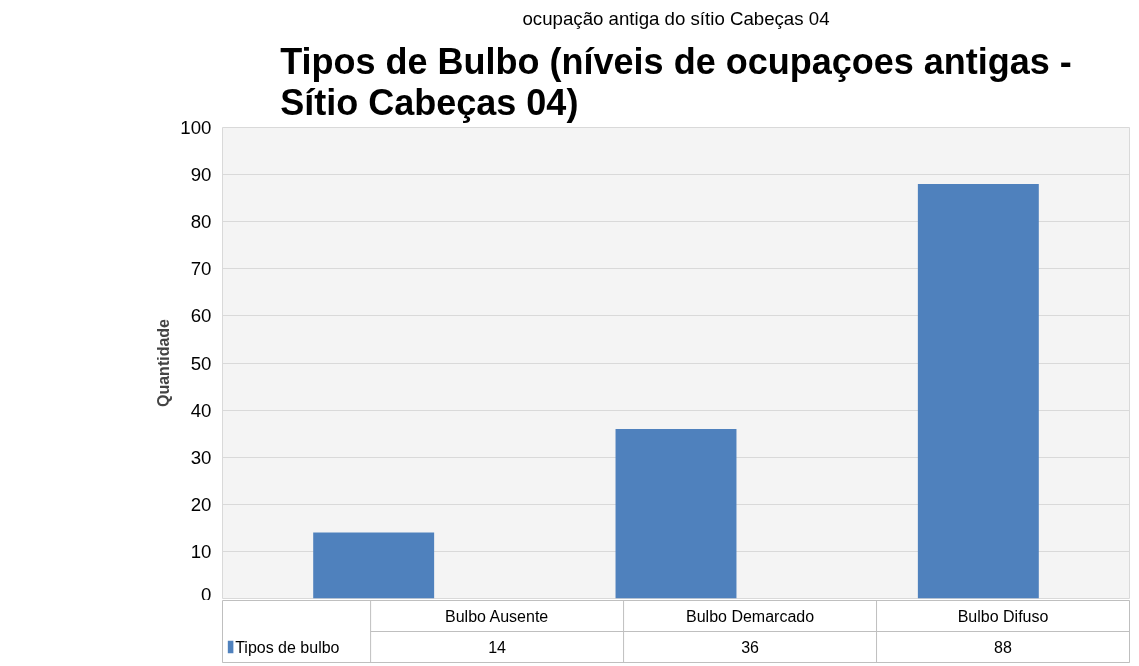  I want to click on y-tick-label: 70, so click(201, 269).